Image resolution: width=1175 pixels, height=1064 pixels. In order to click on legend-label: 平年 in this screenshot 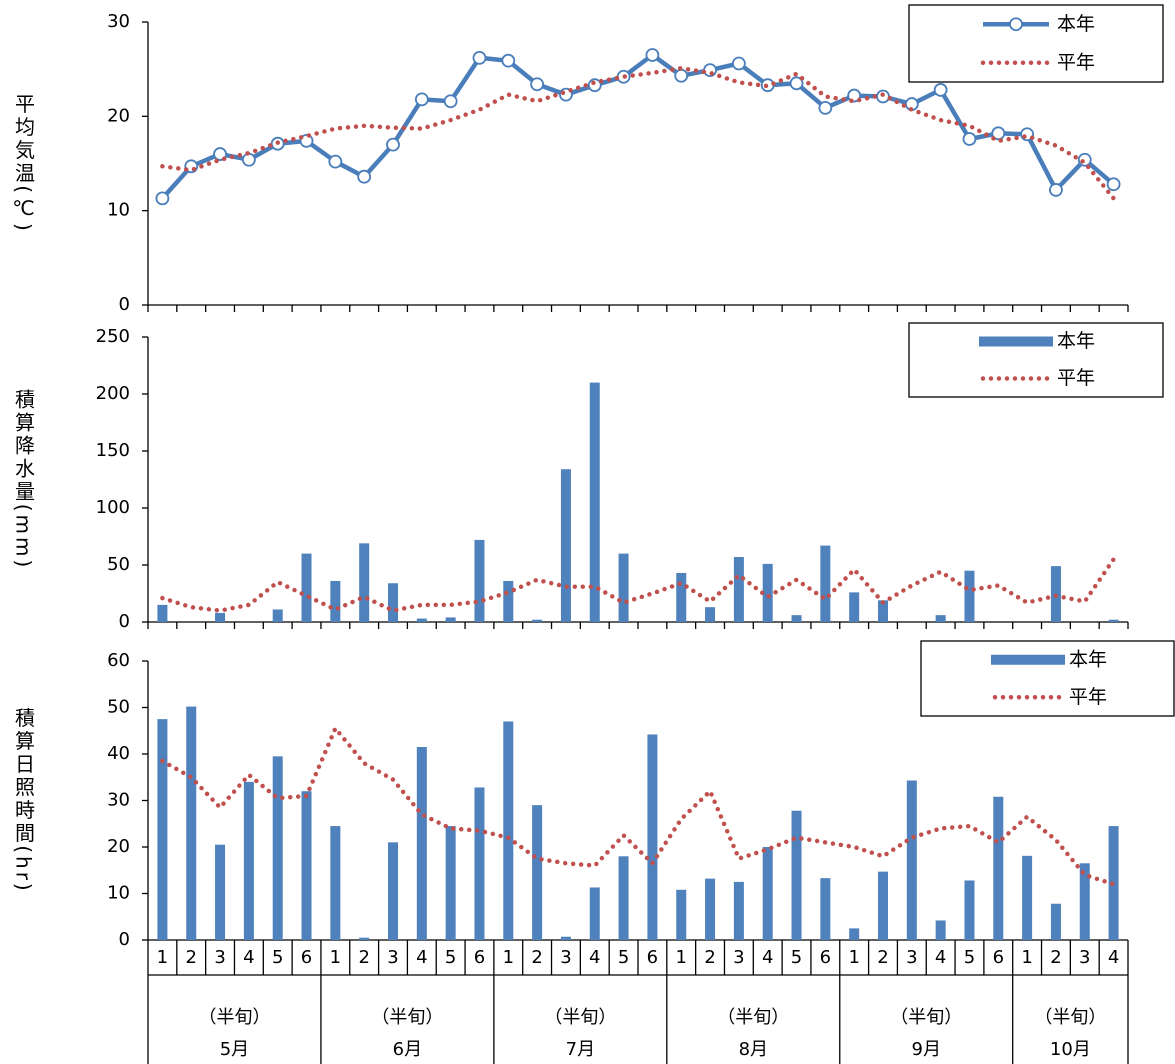, I will do `click(1076, 62)`.